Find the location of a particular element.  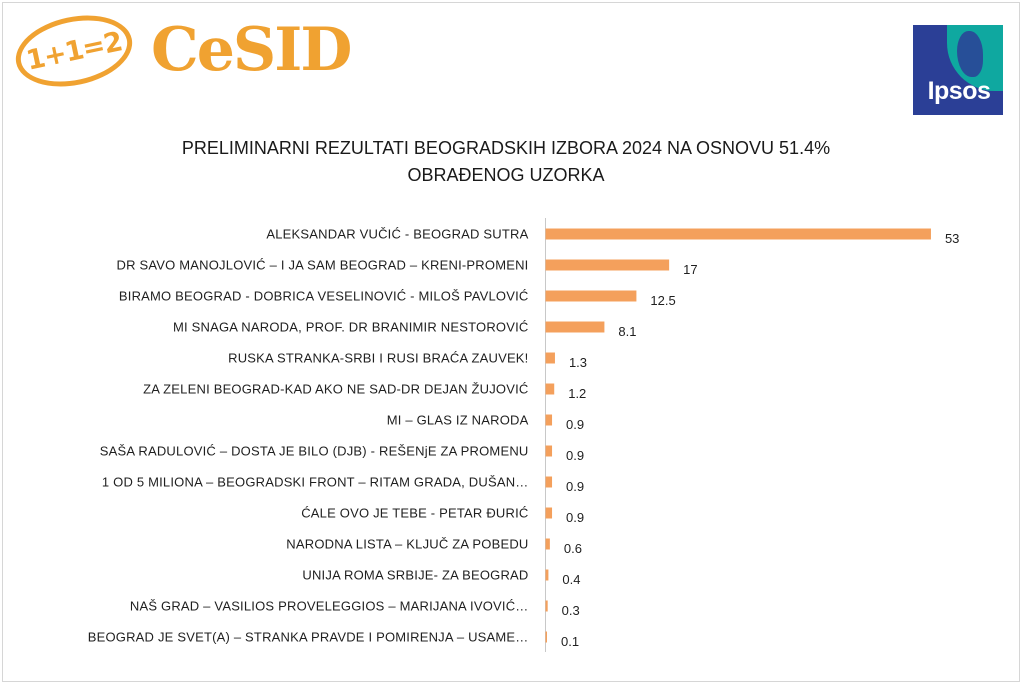

category-label: NARODNA LISTA – KLJUČ ZA POBEDU is located at coordinates (407, 544).